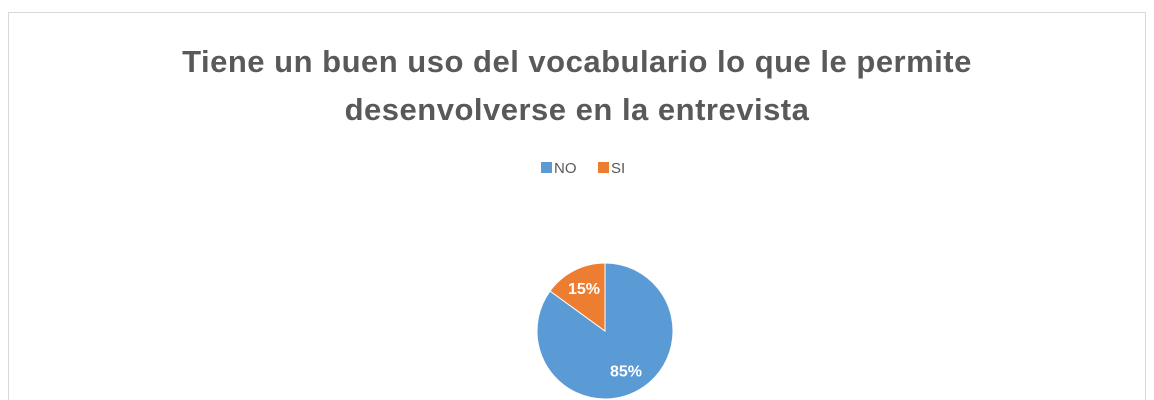  Describe the element at coordinates (565, 168) in the screenshot. I see `legend-label: NO` at that location.